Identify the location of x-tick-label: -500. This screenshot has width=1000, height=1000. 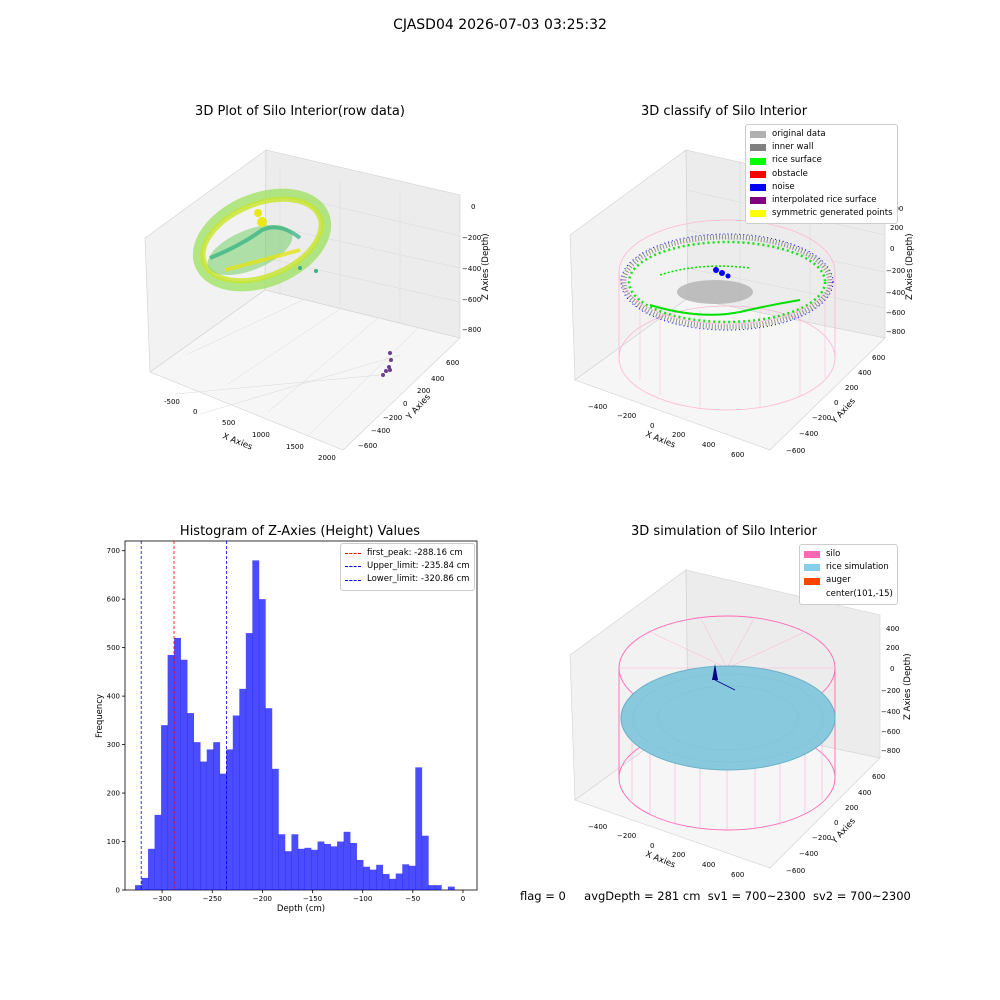
(172, 402).